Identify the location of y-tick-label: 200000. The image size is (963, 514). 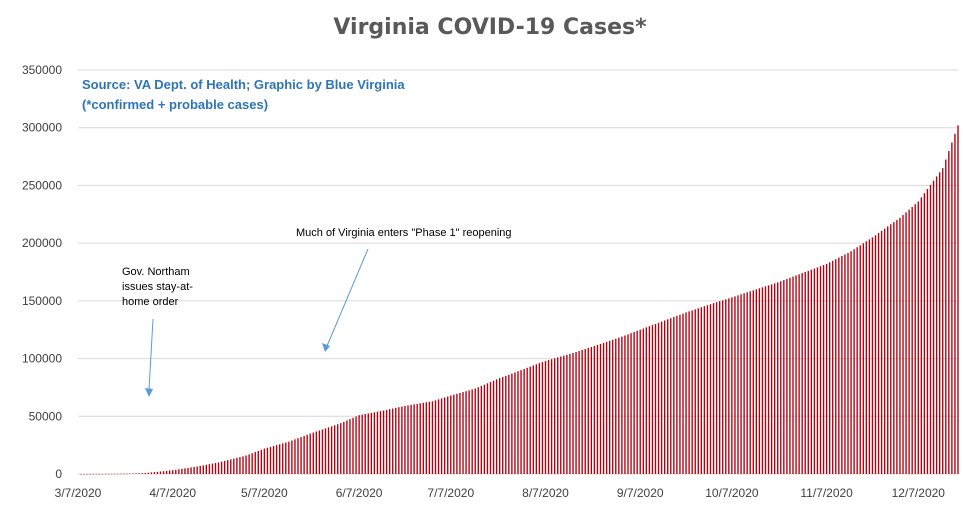
(42, 243).